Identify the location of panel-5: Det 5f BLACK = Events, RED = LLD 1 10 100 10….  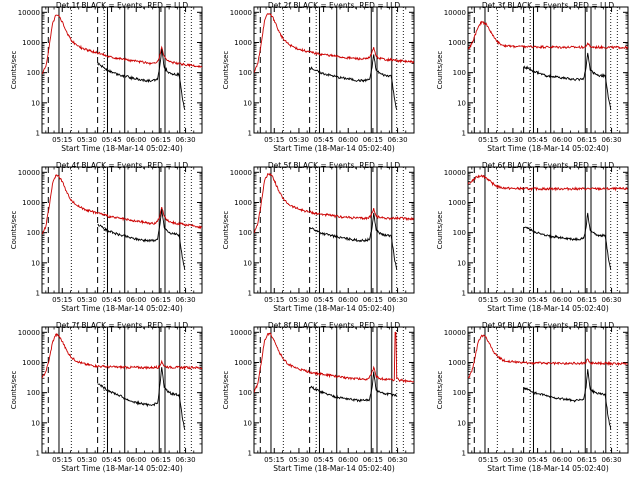
(318, 237).